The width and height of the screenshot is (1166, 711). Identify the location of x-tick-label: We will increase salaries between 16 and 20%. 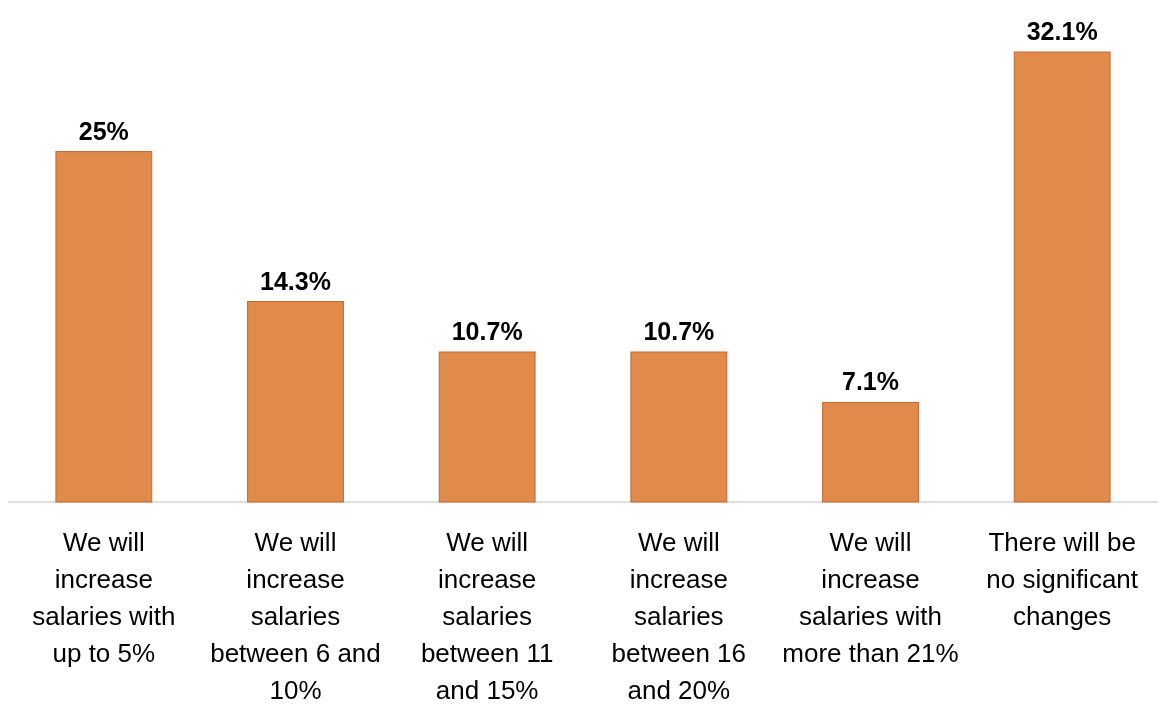
(679, 616).